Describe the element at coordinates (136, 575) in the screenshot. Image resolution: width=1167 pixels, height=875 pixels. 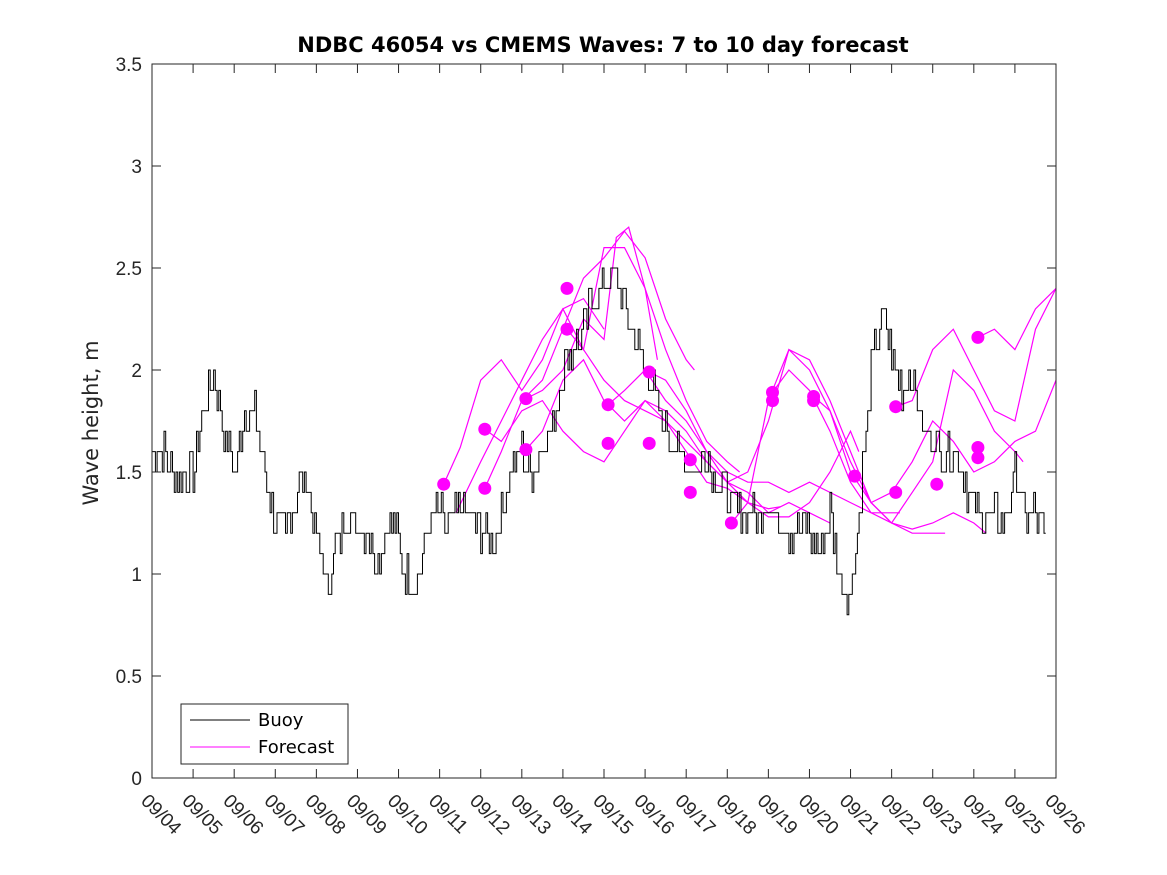
I see `y-tick-label: 1` at that location.